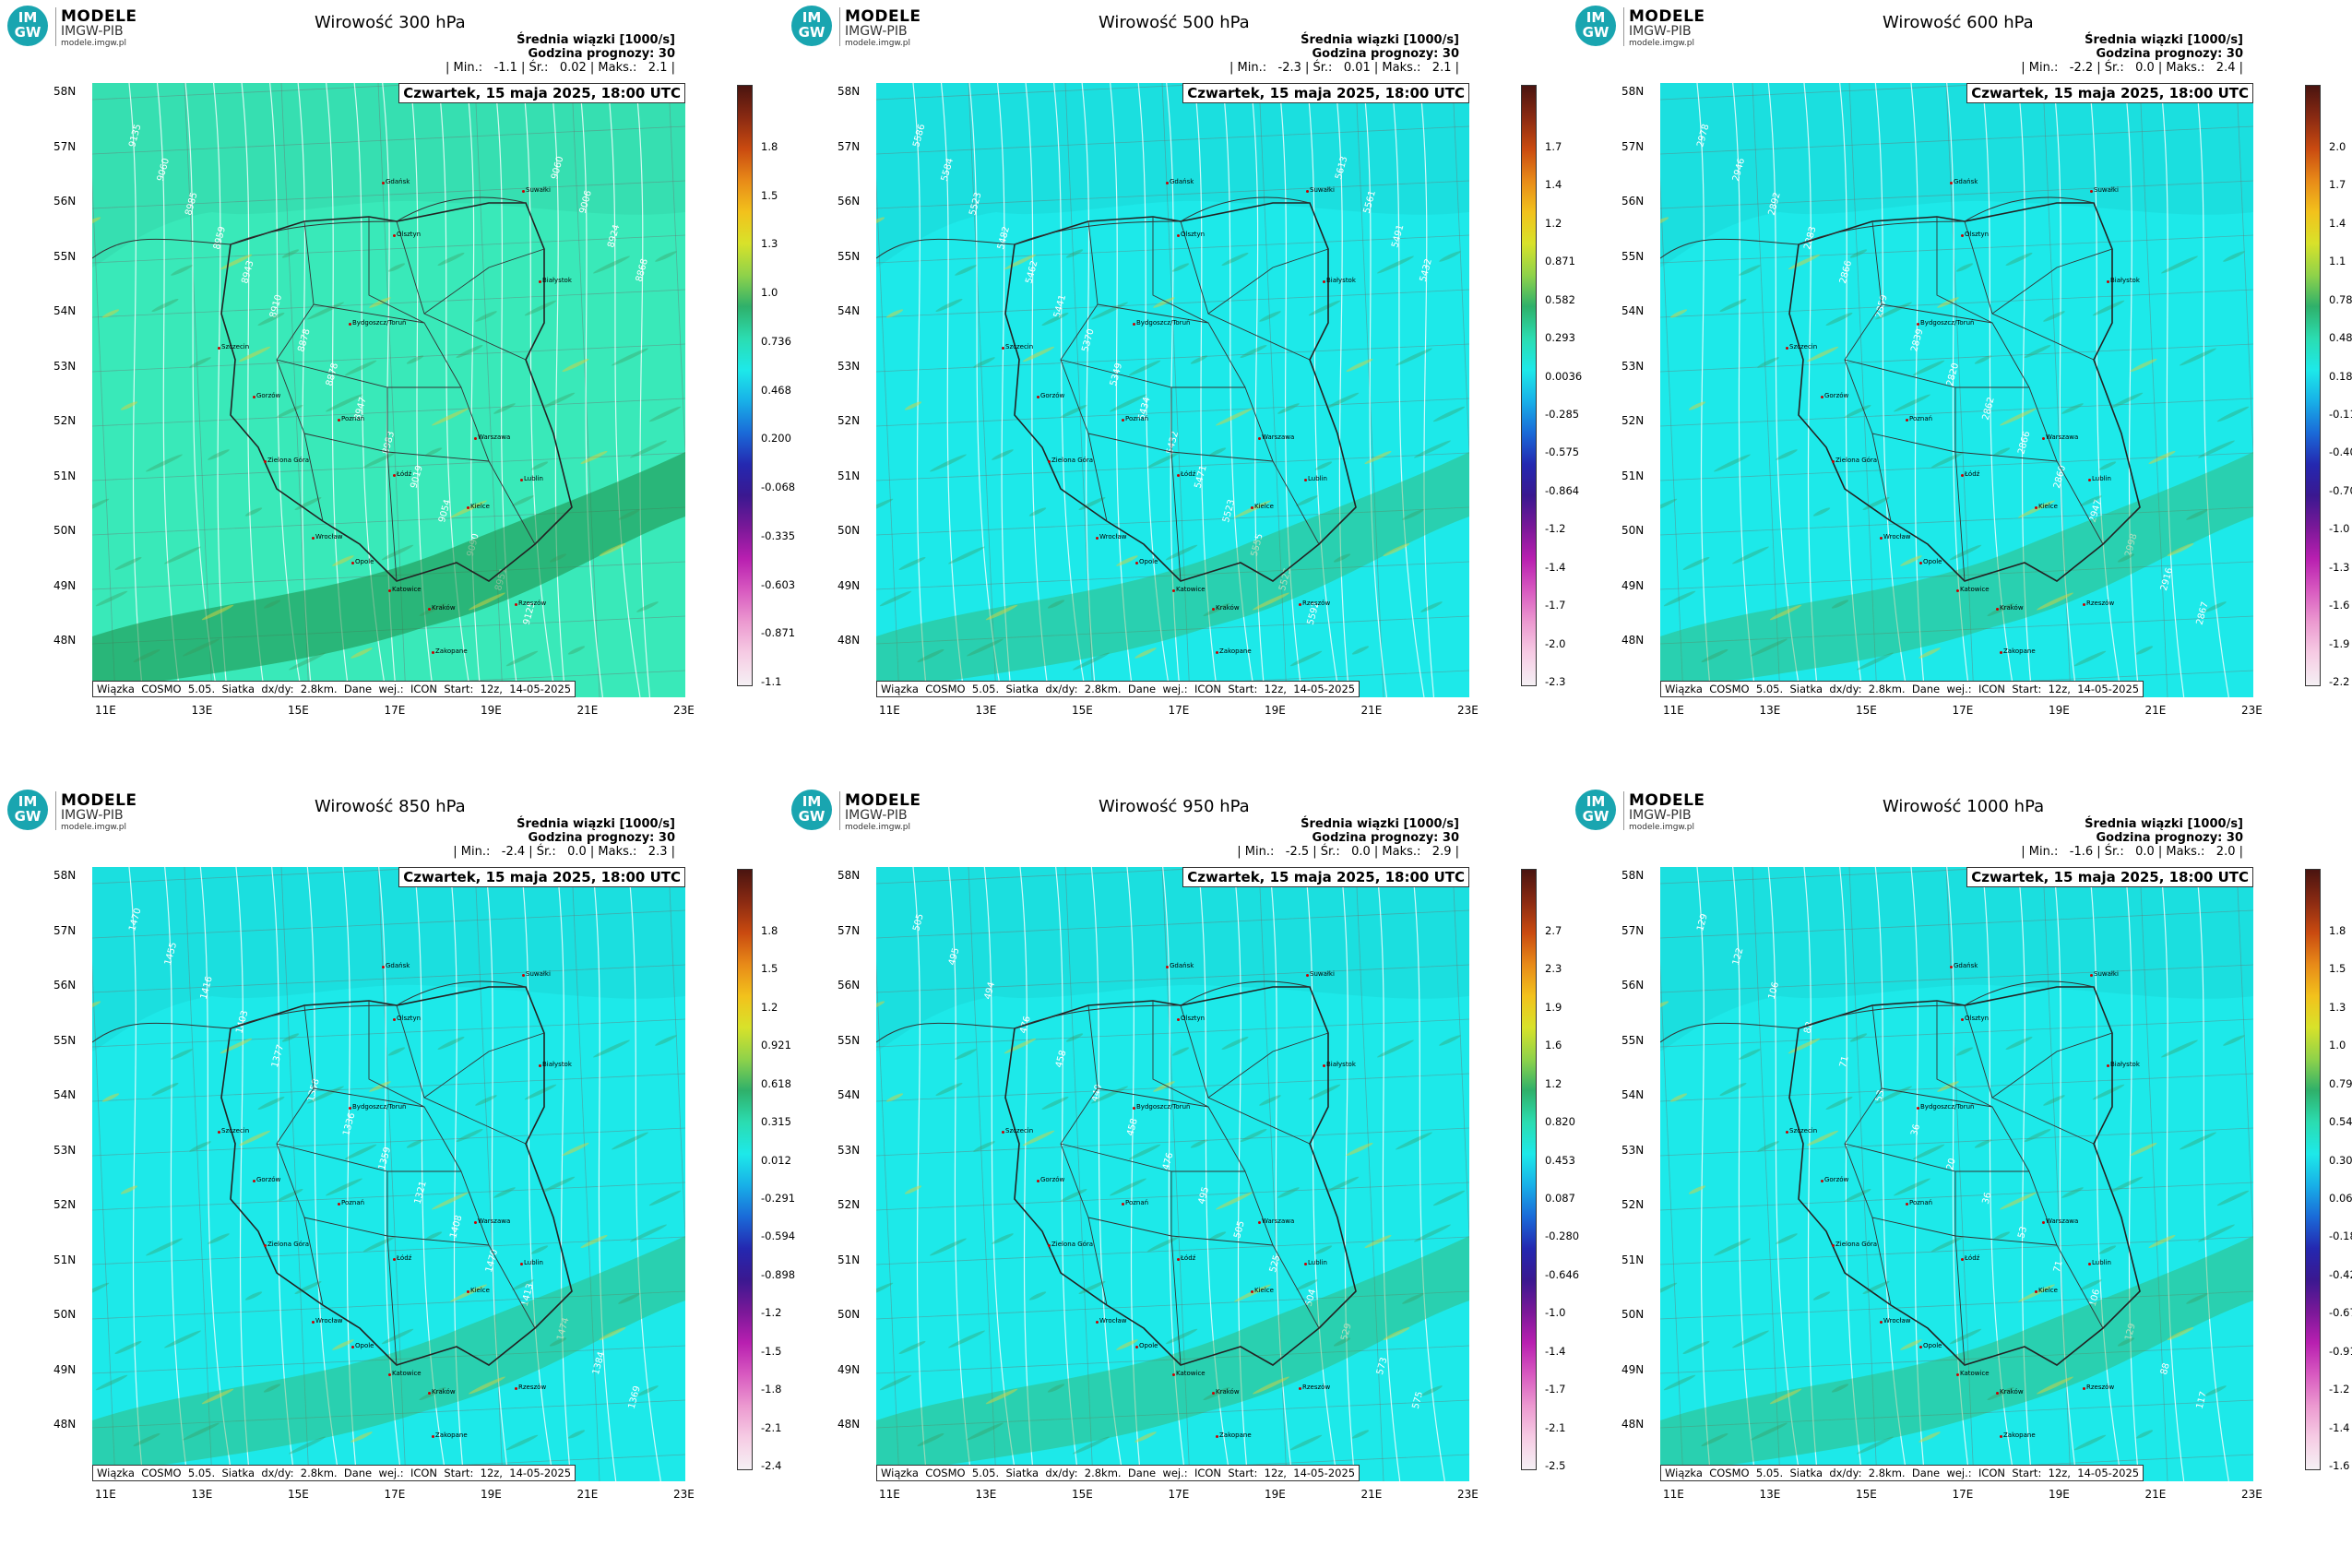  What do you see at coordinates (28, 17) in the screenshot?
I see `logo-badge-top: IM` at bounding box center [28, 17].